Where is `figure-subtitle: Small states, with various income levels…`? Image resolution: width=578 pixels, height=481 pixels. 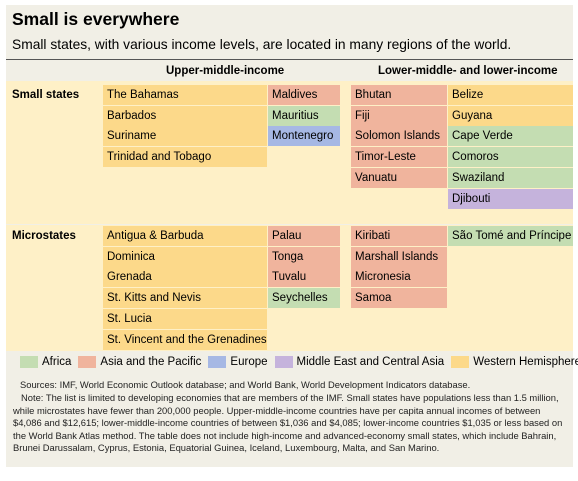 figure-subtitle: Small states, with various income levels… is located at coordinates (262, 44).